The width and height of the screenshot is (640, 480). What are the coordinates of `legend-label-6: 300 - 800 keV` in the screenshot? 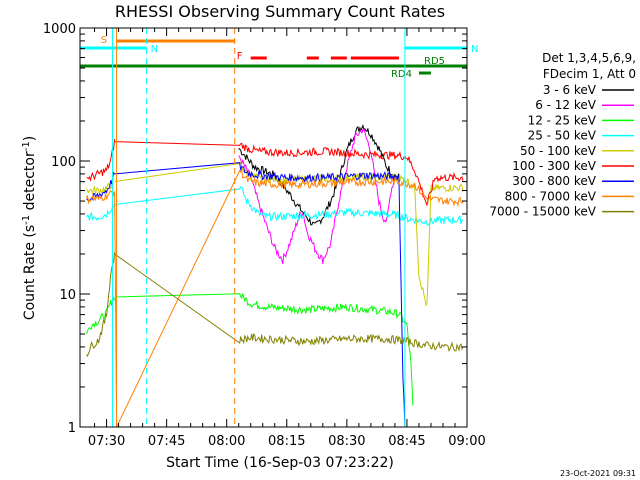 It's located at (554, 181).